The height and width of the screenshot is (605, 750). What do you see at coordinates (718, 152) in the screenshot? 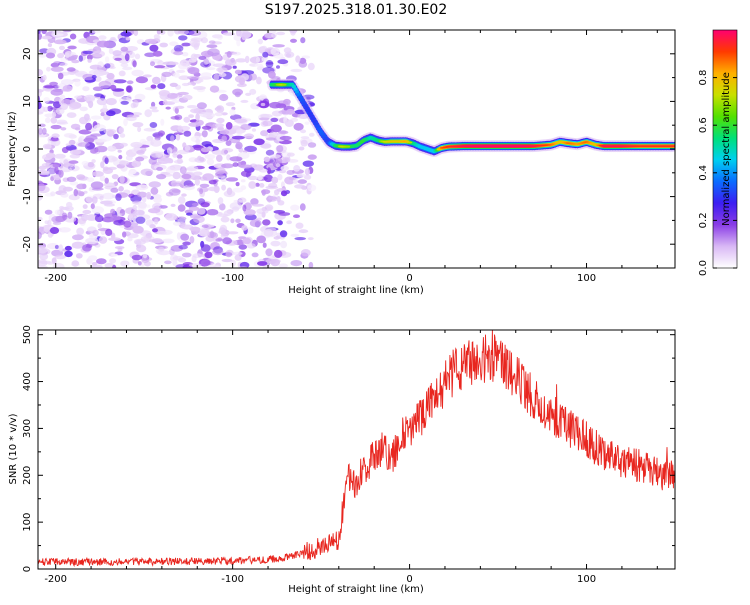
I see `colorbar-ticks: 0.0 0.2 0.4 0.6 0.8` at bounding box center [718, 152].